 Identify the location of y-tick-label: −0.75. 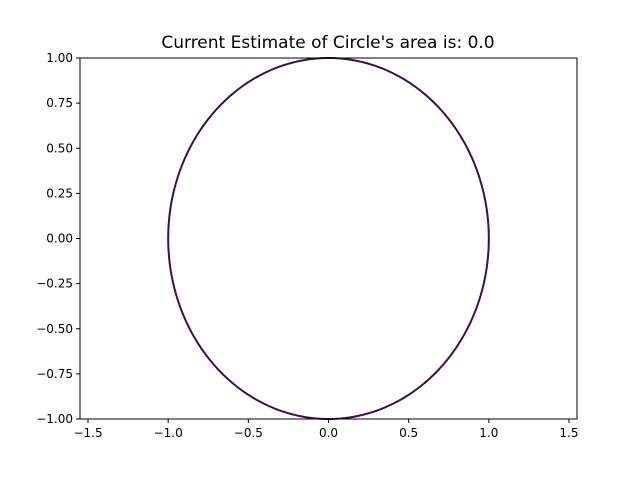
(54, 374).